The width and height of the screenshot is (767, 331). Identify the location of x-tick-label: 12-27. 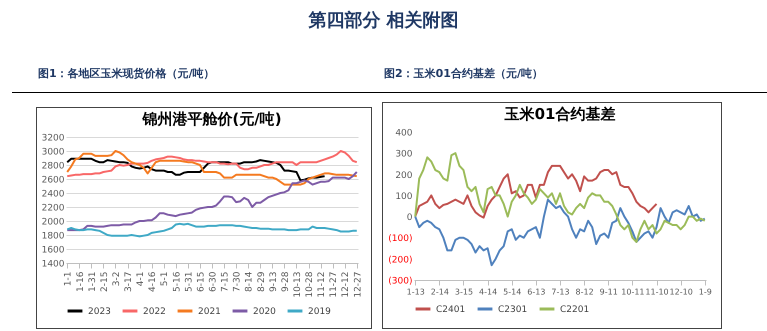
(358, 285).